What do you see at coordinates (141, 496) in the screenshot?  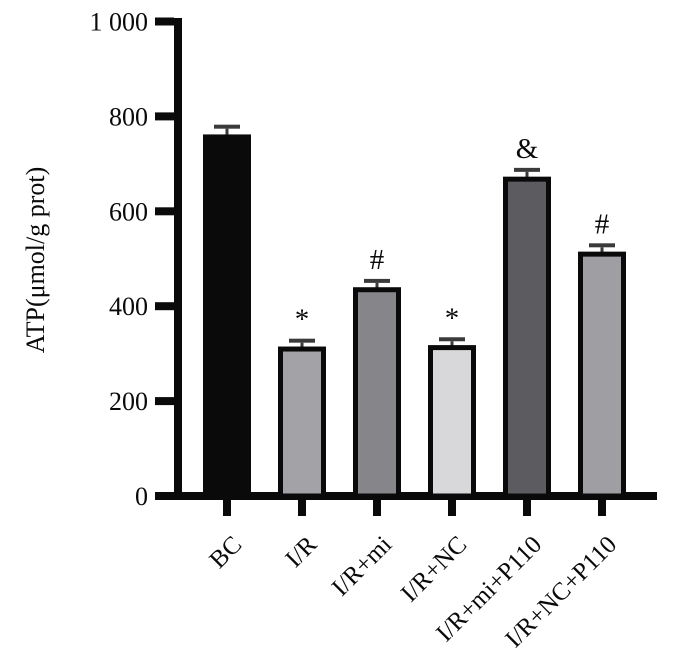 I see `y-tick-label: 0` at bounding box center [141, 496].